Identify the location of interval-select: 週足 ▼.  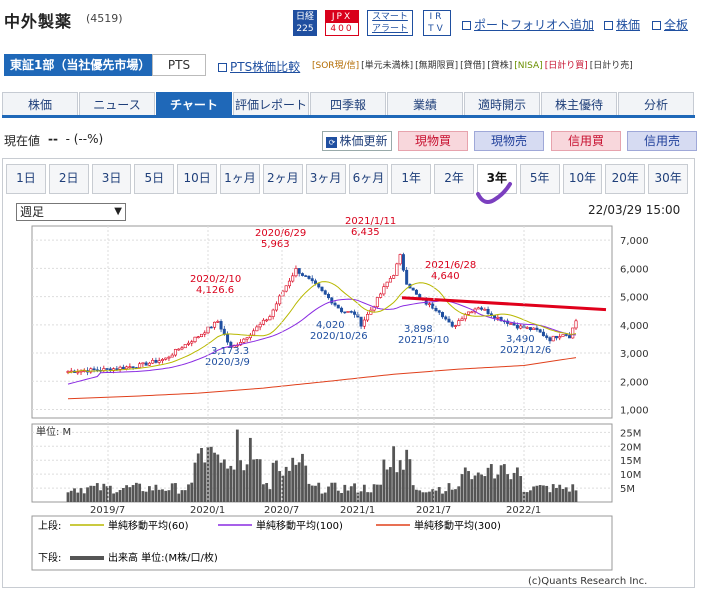
(71, 212).